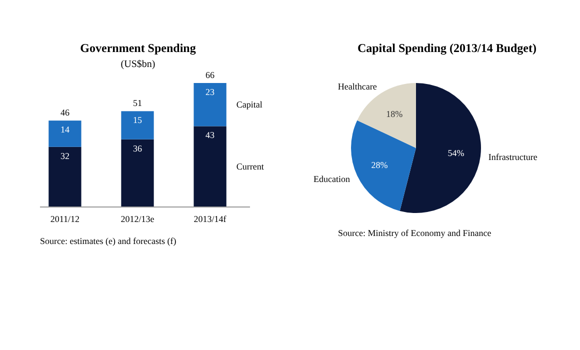 The height and width of the screenshot is (350, 580). What do you see at coordinates (137, 148) in the screenshot?
I see `data-label: 36` at bounding box center [137, 148].